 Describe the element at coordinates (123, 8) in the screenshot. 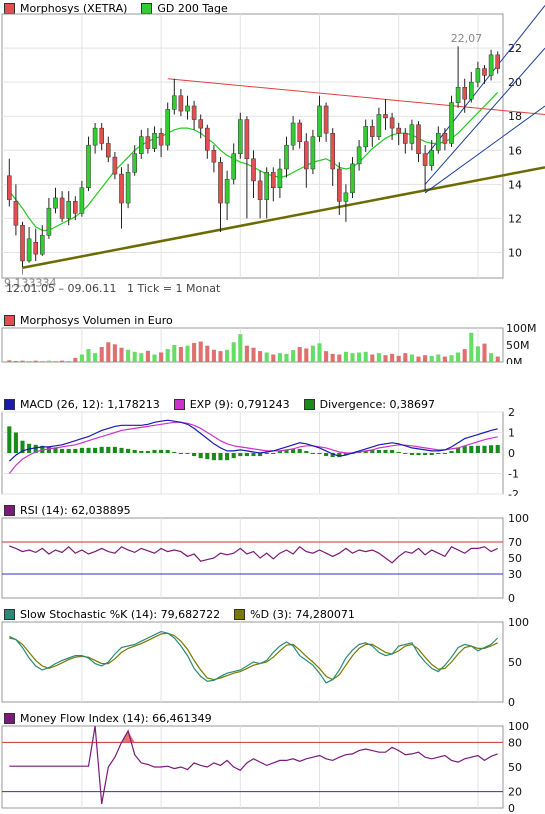

I see `price-legend: Morphosys (XETRA) GD 200 Tage` at that location.